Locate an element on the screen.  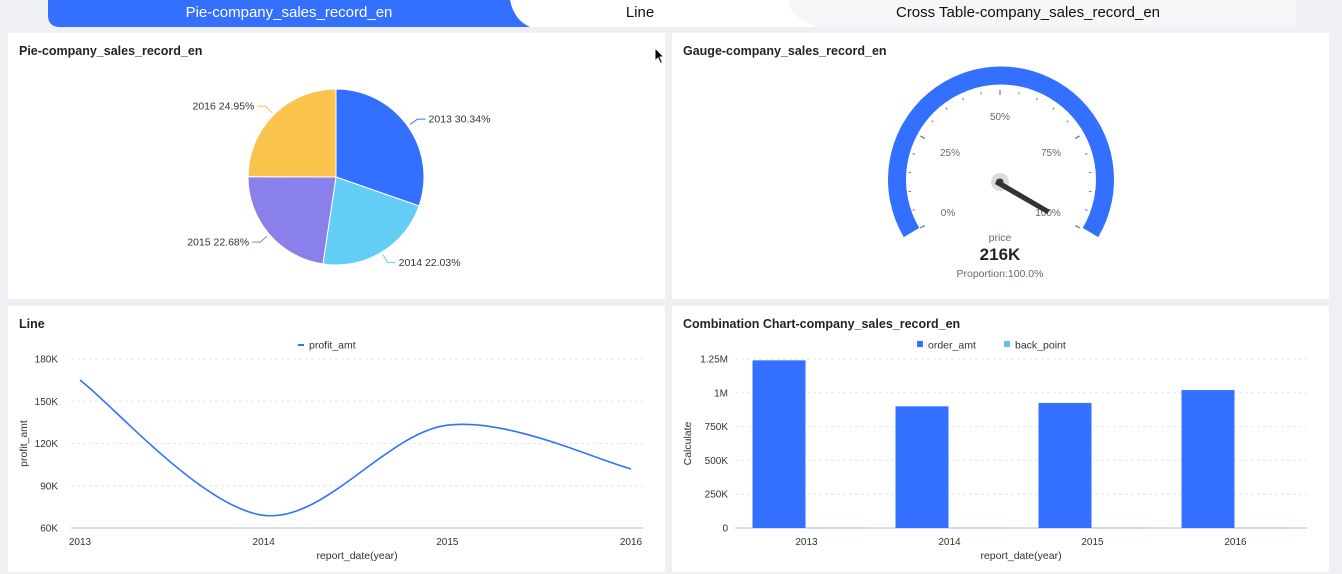
combo-legend-marker-back_point is located at coordinates (1007, 344).